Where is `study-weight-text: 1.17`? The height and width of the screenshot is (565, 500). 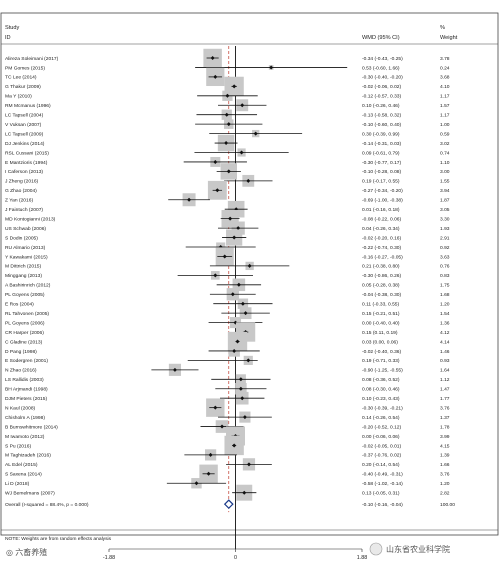
study-weight-text: 1.17 is located at coordinates (445, 116).